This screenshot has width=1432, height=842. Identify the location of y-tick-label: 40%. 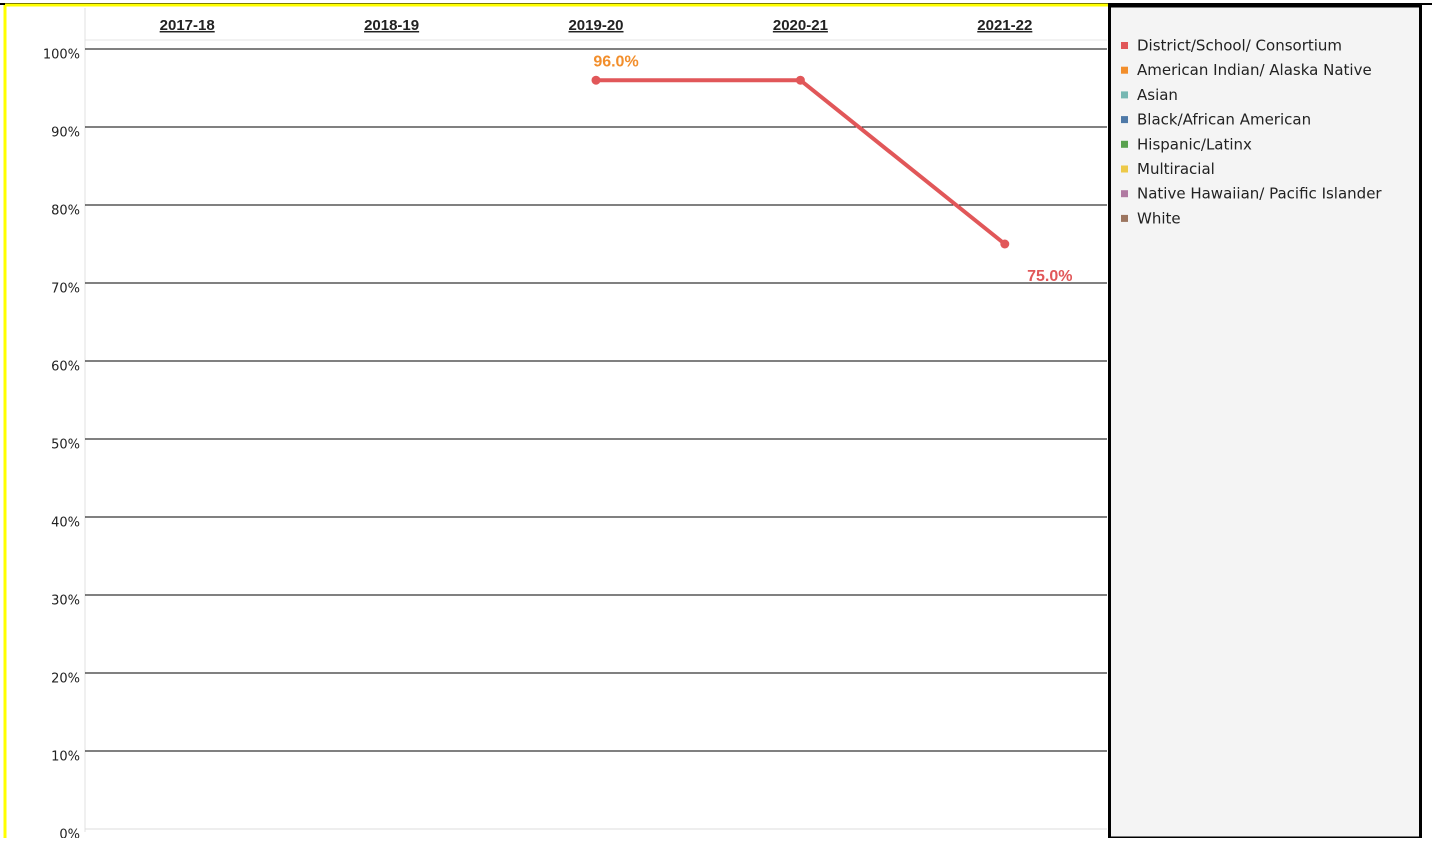
(65, 523).